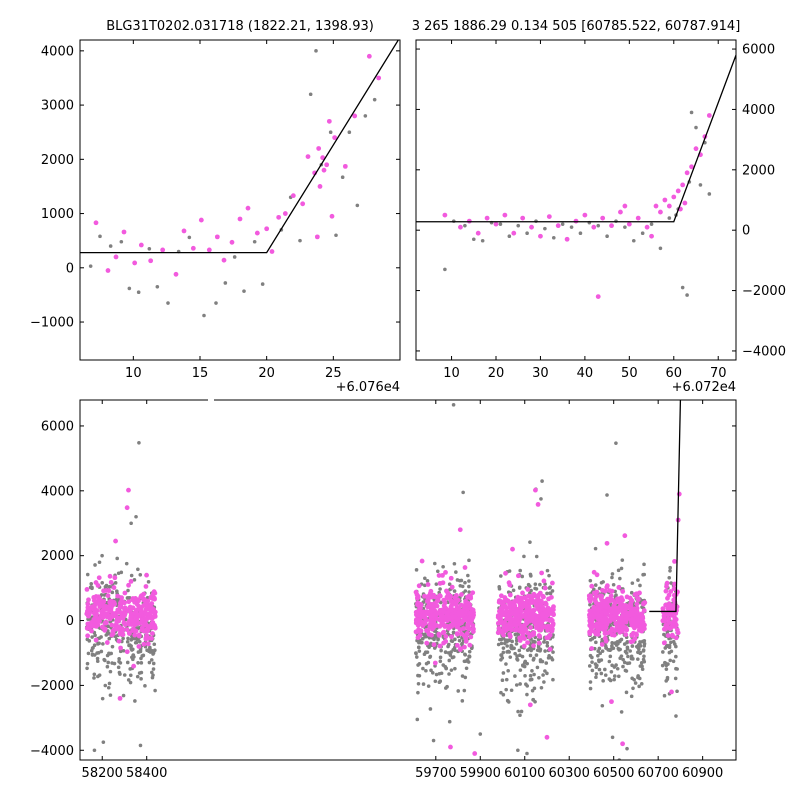 The height and width of the screenshot is (800, 800). I want to click on x-offset-label: +6.072e4, so click(704, 387).